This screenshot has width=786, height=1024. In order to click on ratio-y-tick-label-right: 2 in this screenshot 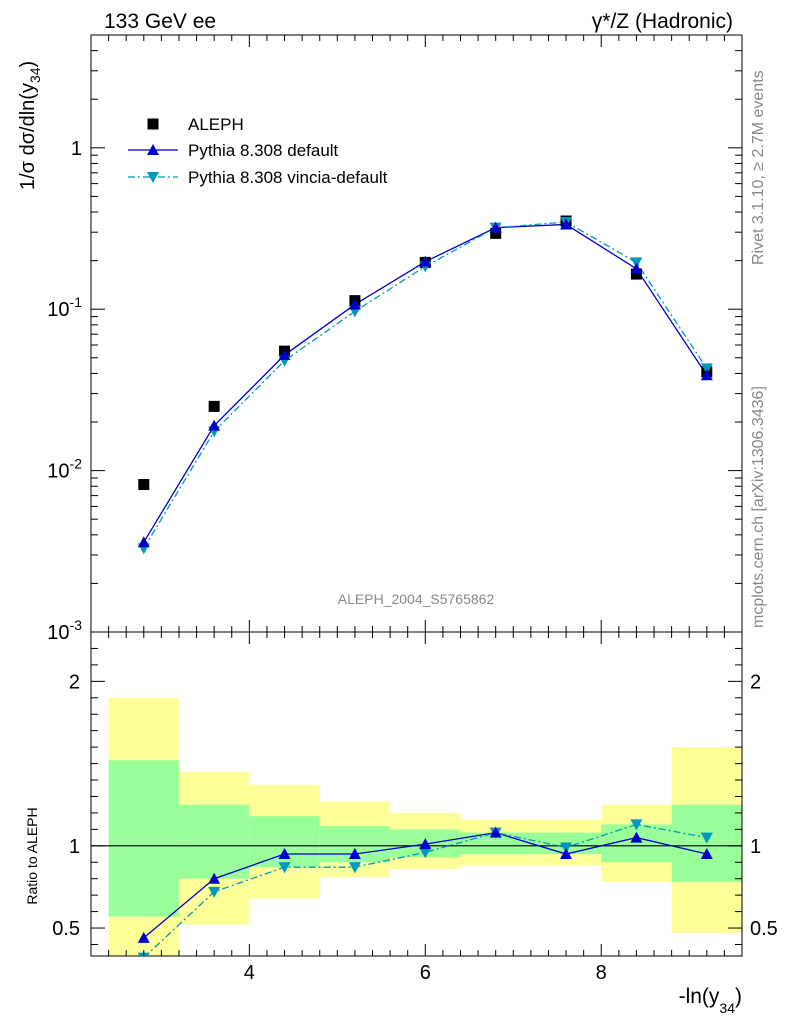, I will do `click(755, 682)`.